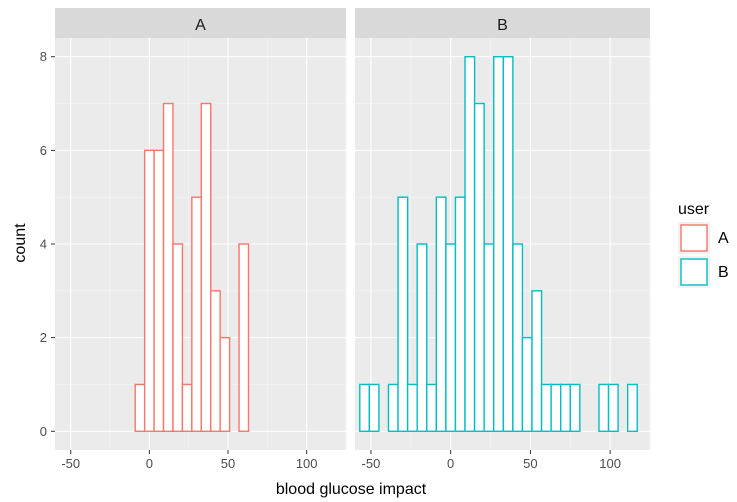  What do you see at coordinates (351, 489) in the screenshot?
I see `x-axis-label: blood glucose impact` at bounding box center [351, 489].